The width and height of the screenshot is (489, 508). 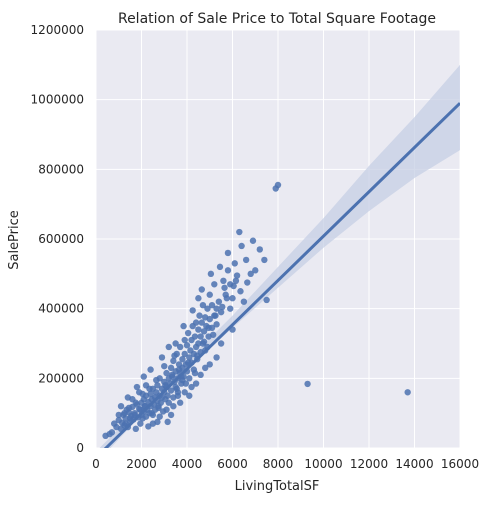 I want to click on y-tick-label: 600000, so click(x=61, y=239).